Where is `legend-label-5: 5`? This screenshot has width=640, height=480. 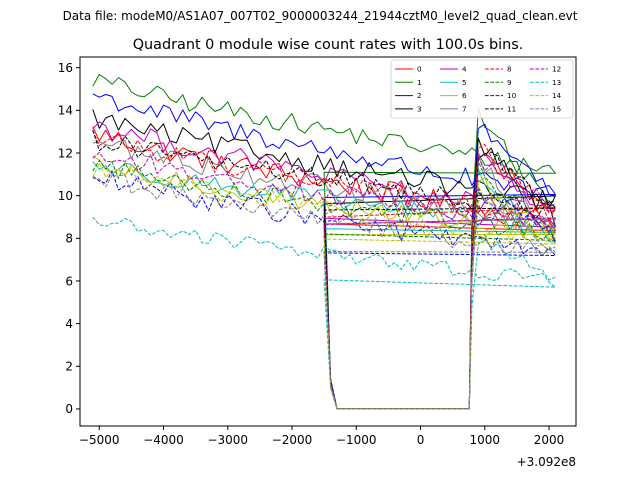
legend-label-5: 5 is located at coordinates (464, 82).